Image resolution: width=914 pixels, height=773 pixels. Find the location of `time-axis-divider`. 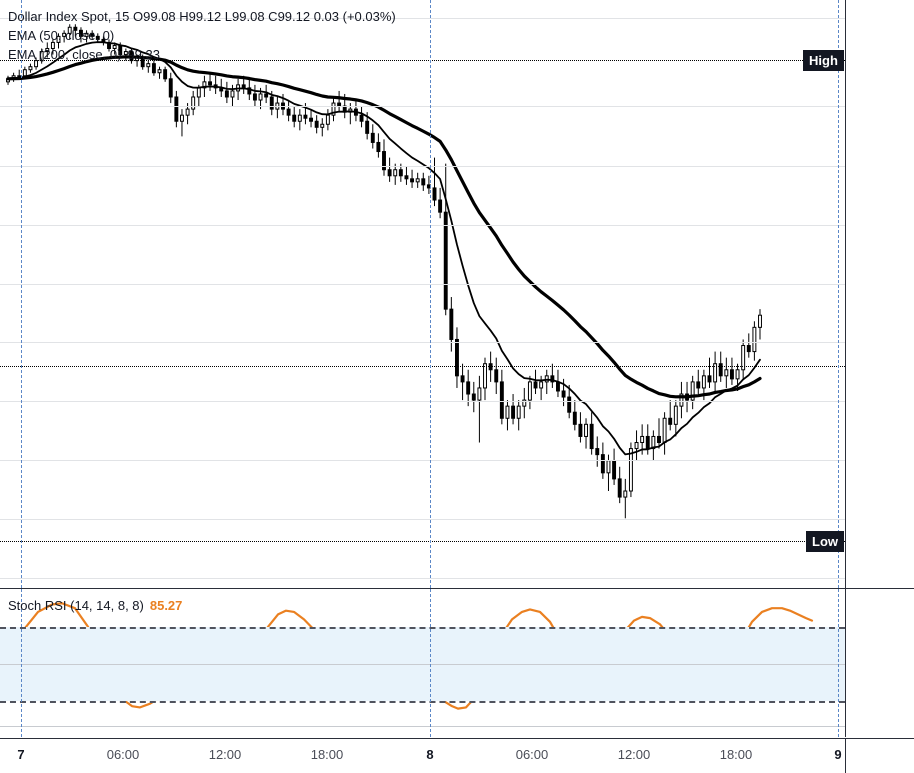

time-axis-divider is located at coordinates (845, 755).